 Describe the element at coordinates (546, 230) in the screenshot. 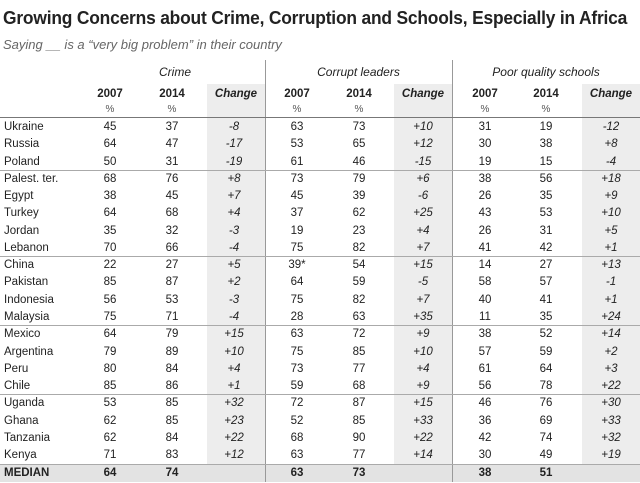

I see `cell-schools-2014: 31` at that location.